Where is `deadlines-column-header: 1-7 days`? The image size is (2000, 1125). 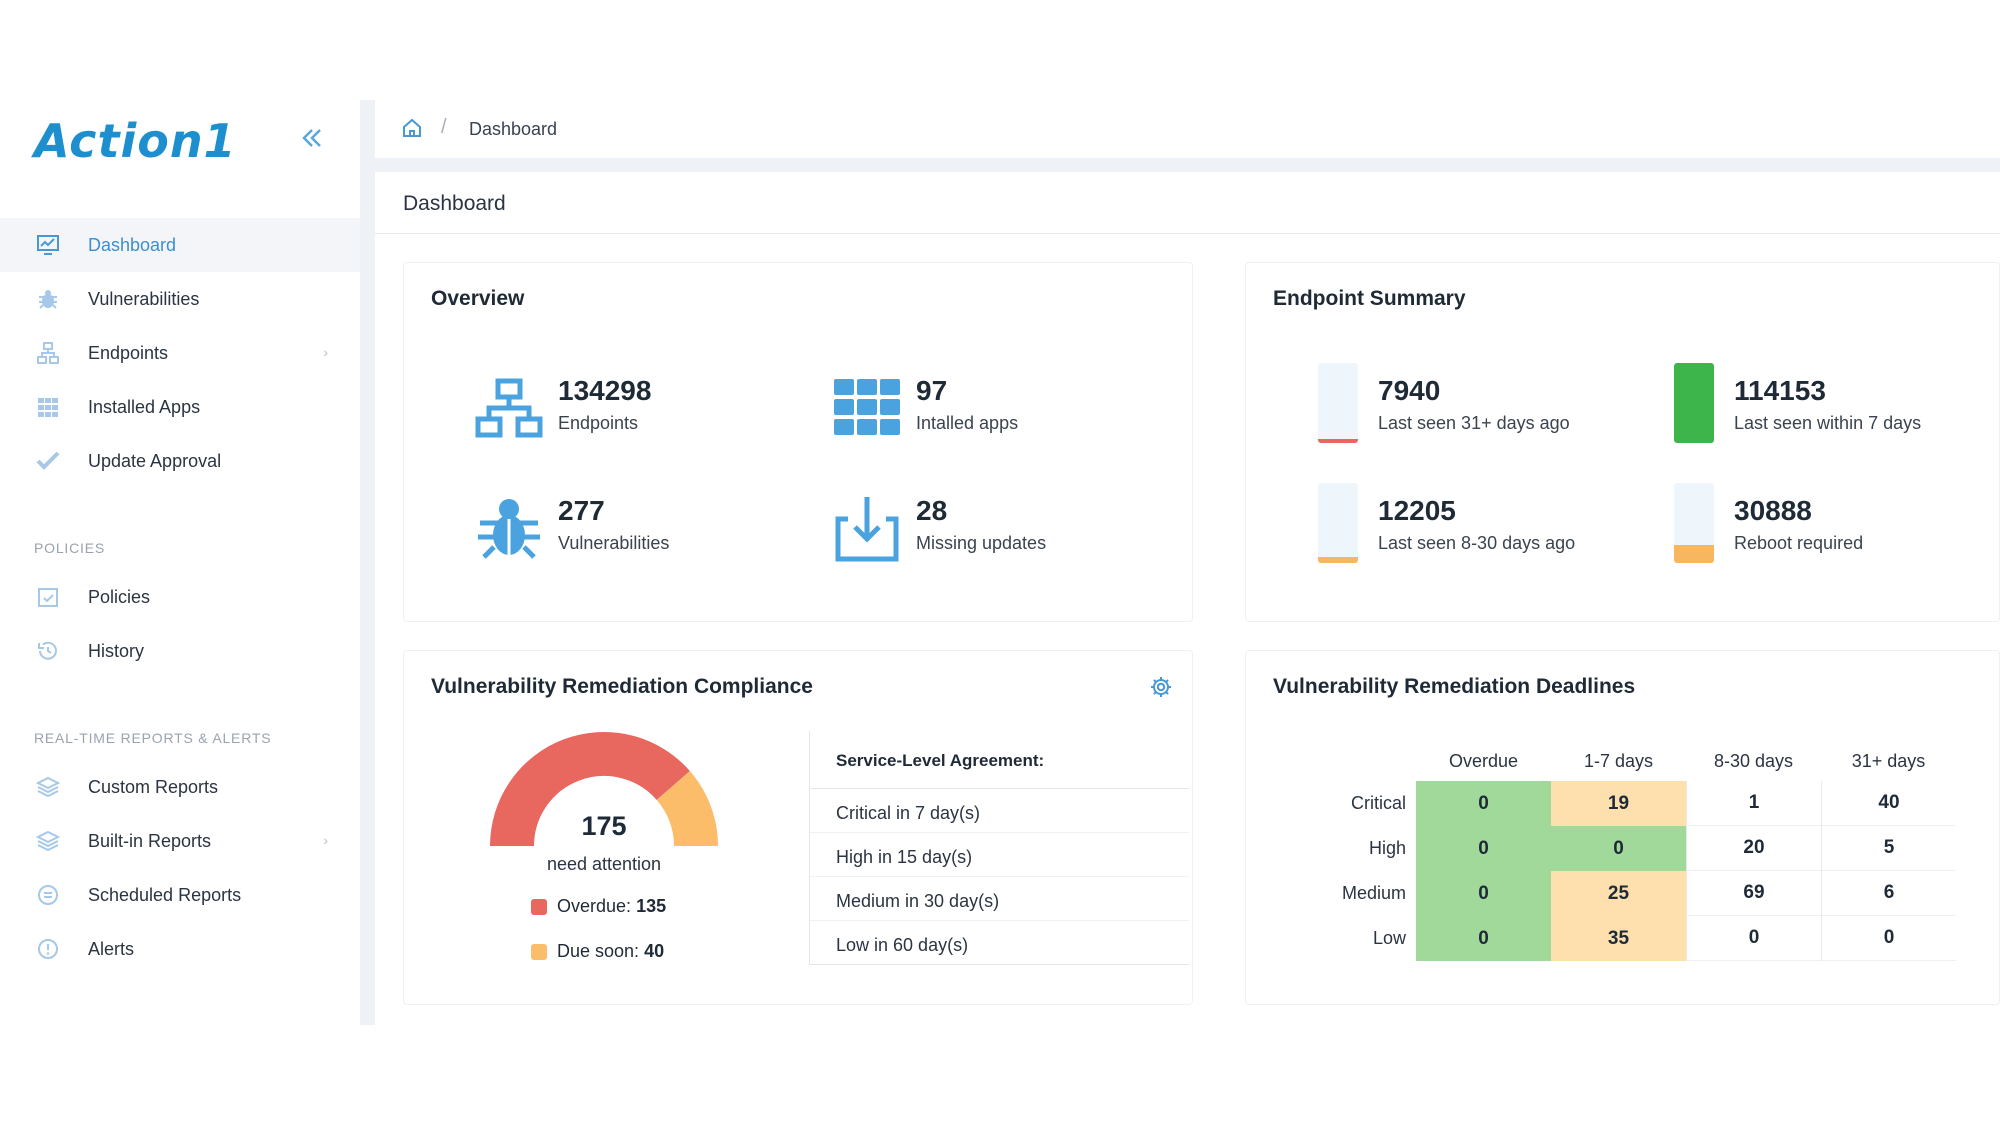
deadlines-column-header: 1-7 days is located at coordinates (1618, 761).